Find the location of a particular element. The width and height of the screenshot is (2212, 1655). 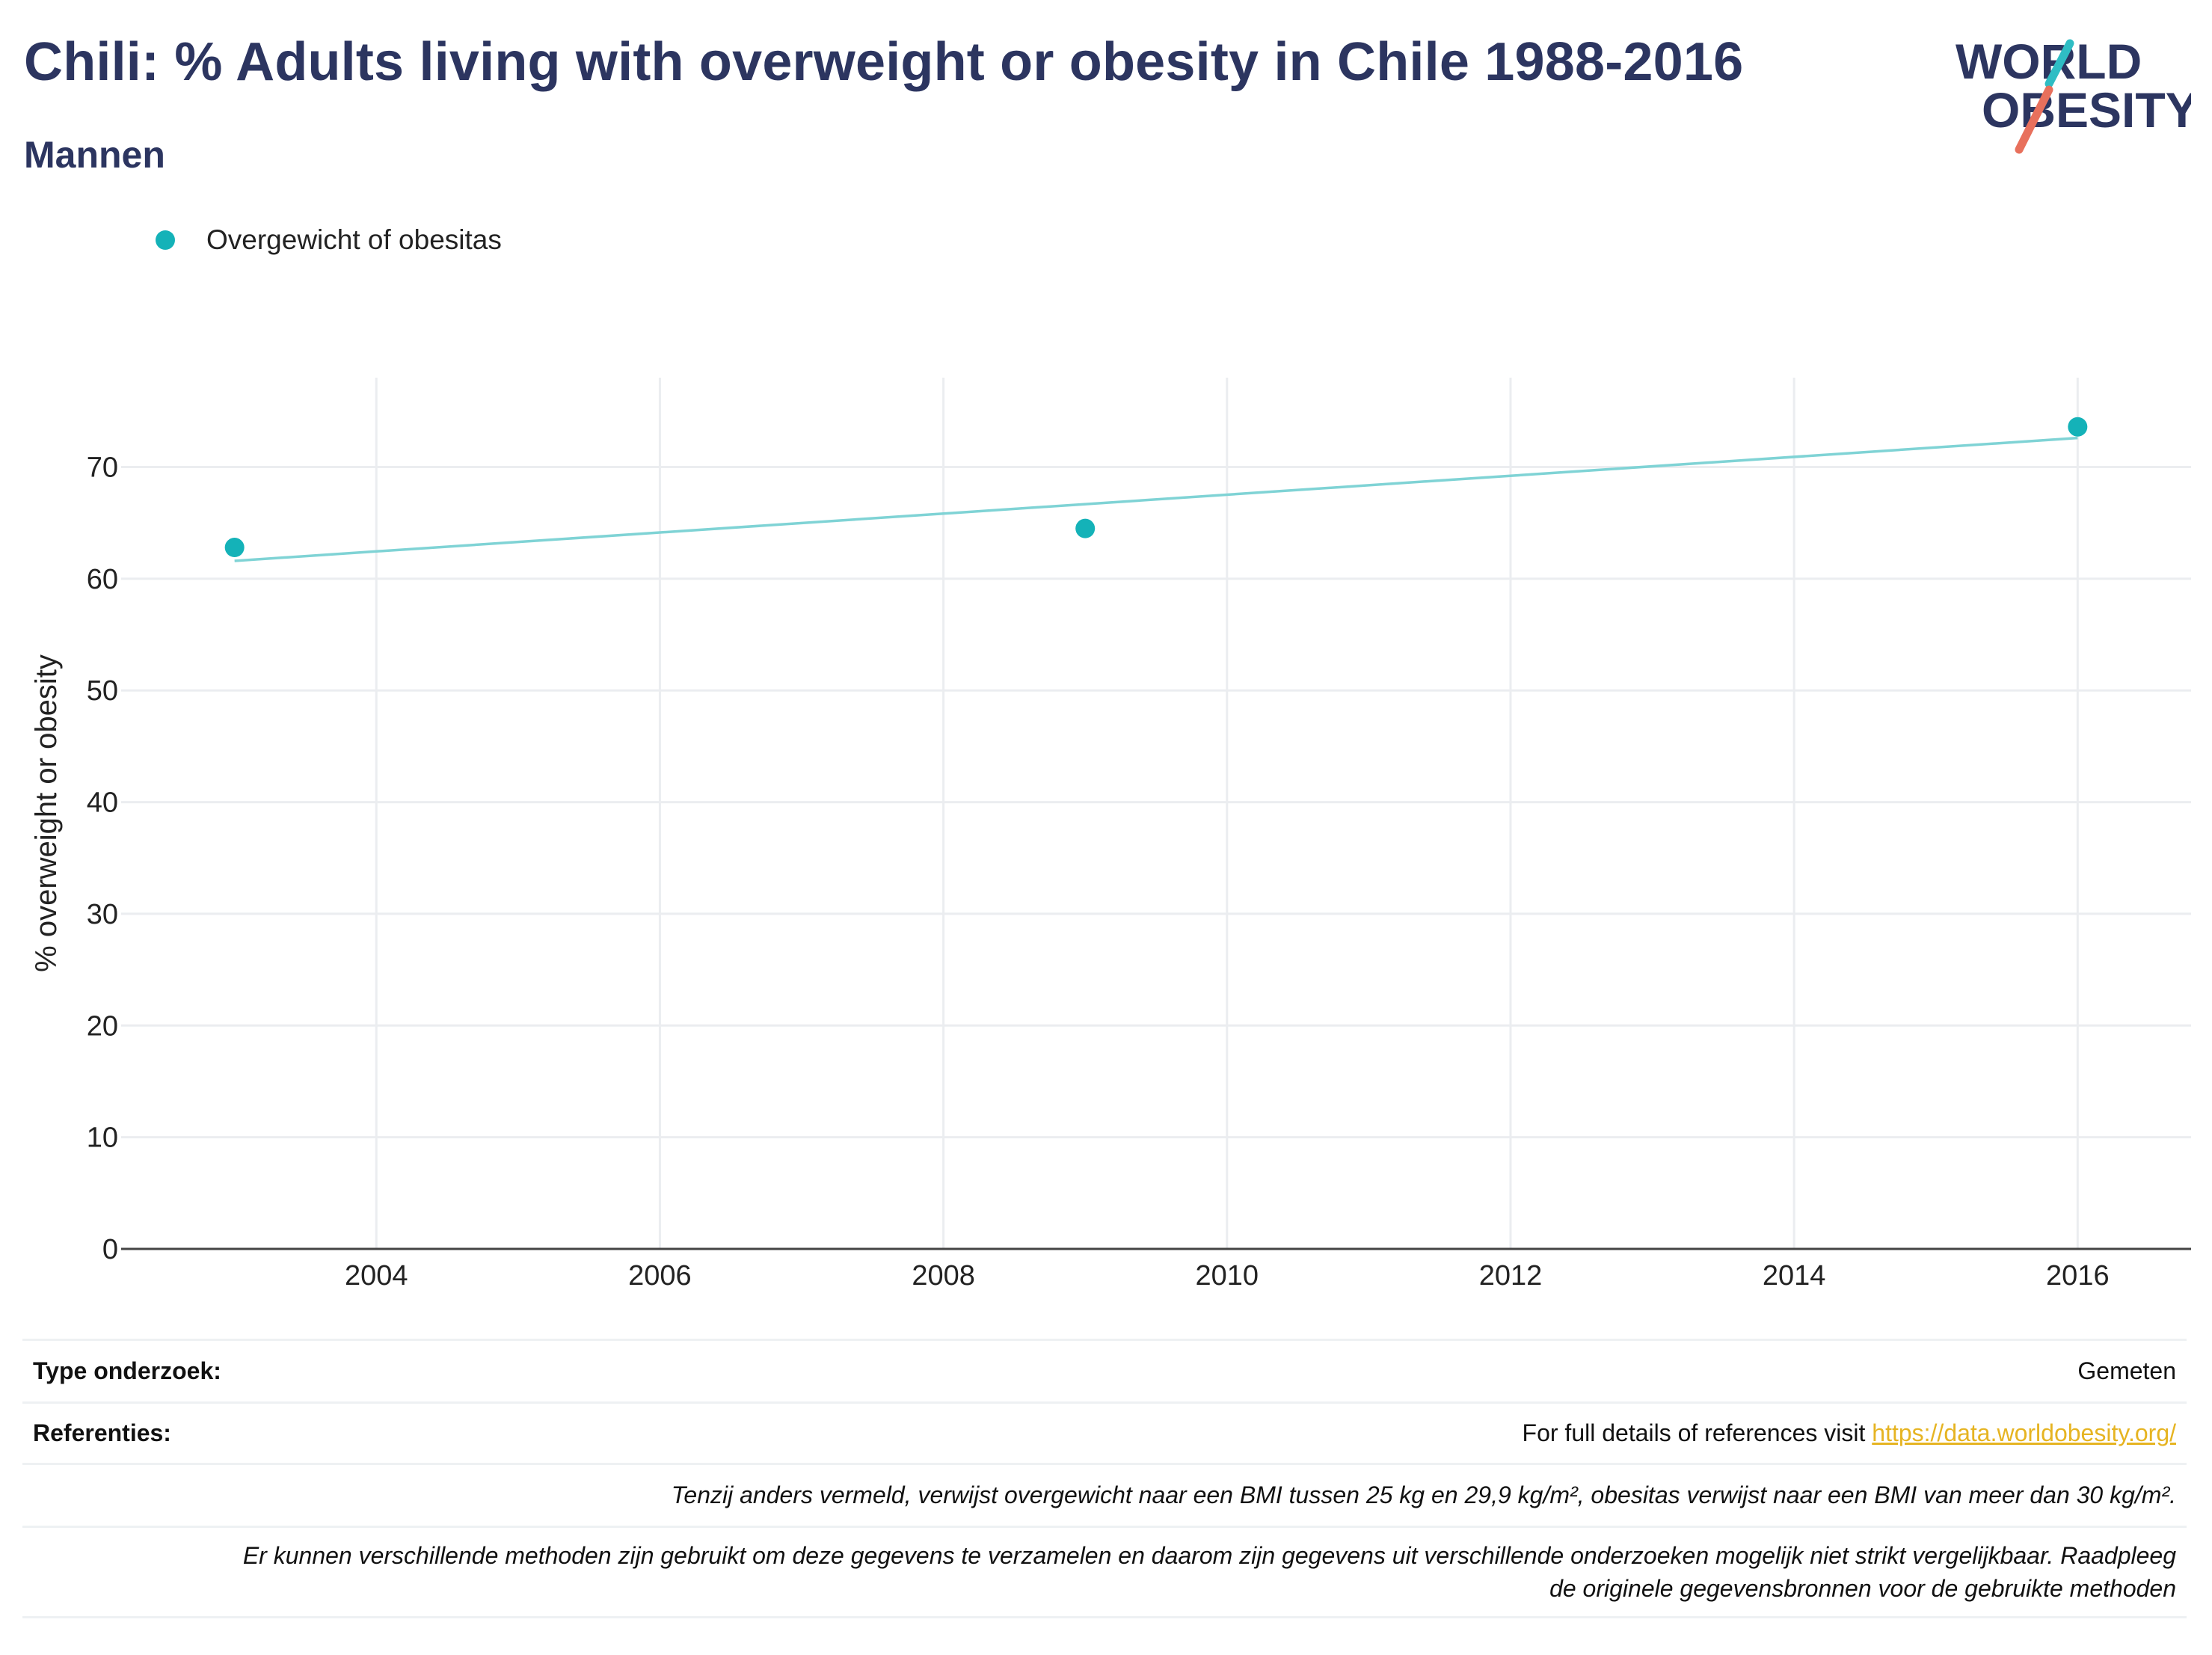

y-tick-label: 50 is located at coordinates (103, 691).